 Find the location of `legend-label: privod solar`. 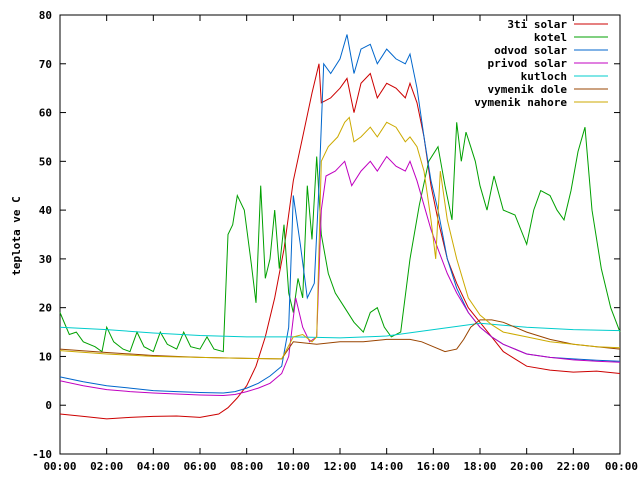

legend-label: privod solar is located at coordinates (528, 63).